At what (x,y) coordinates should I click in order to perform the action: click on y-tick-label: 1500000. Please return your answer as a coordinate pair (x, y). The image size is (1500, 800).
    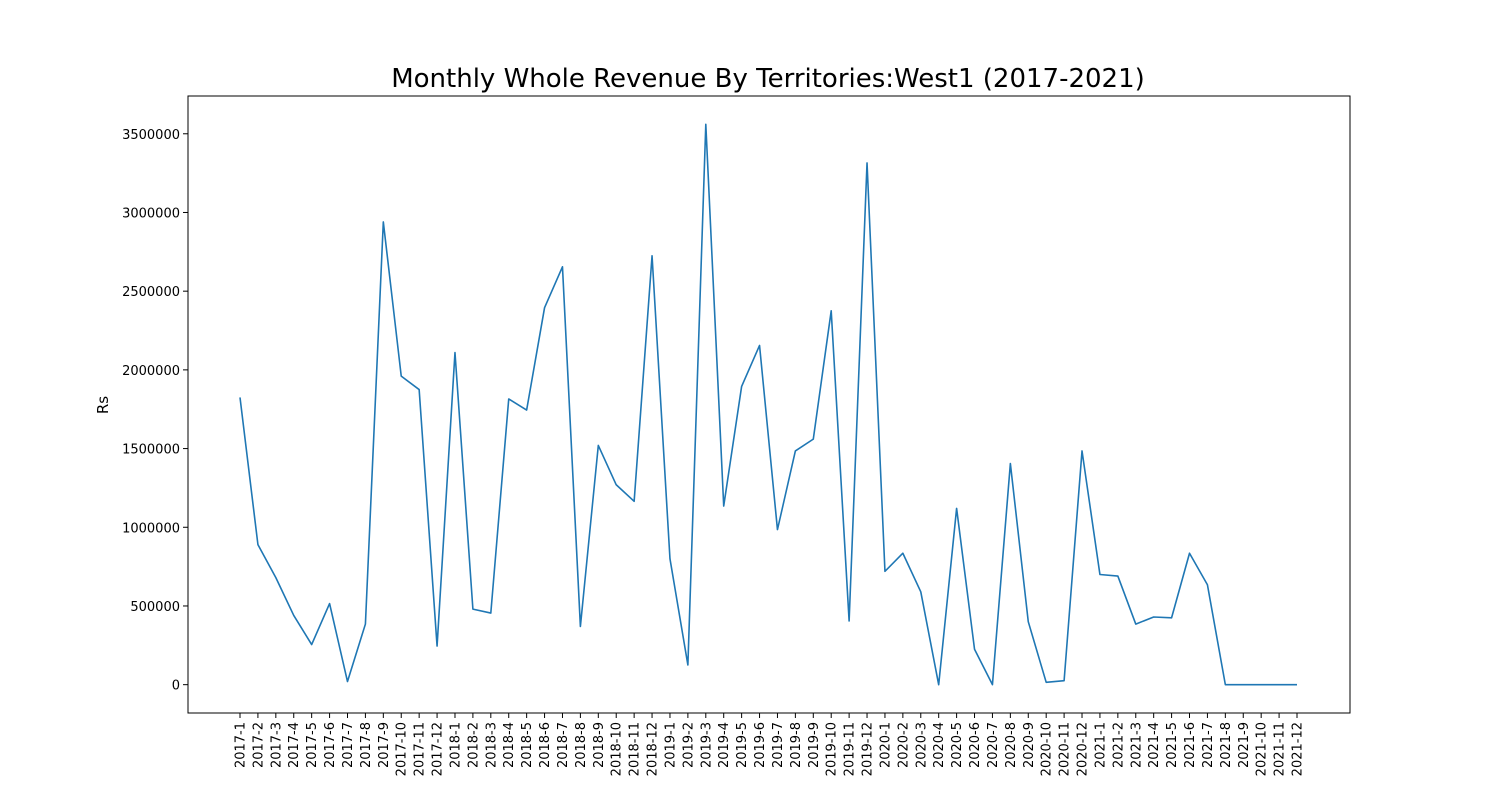
    Looking at the image, I should click on (151, 450).